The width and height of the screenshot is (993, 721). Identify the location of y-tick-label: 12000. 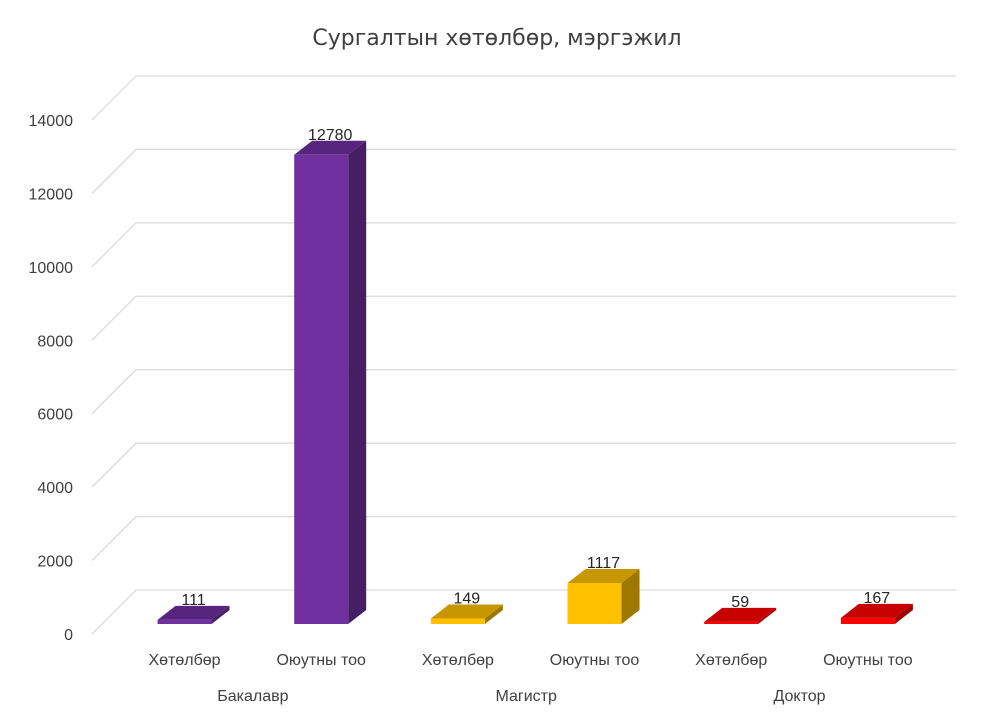
(51, 194).